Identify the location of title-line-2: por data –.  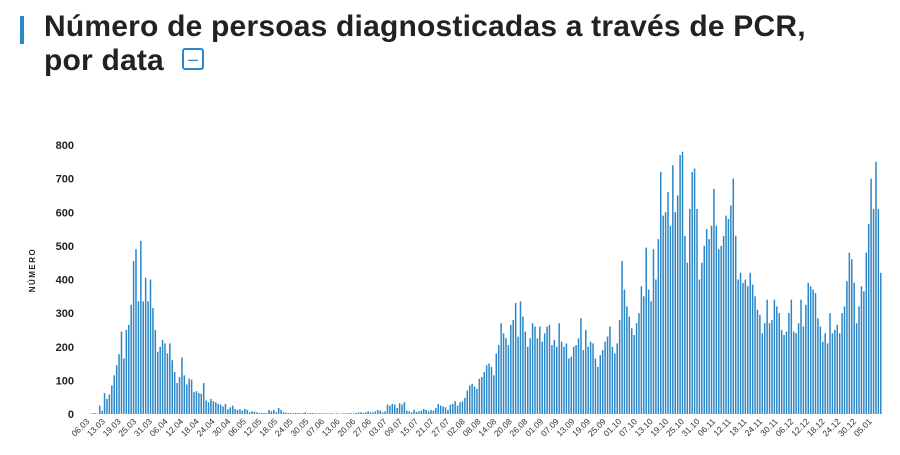
(425, 61).